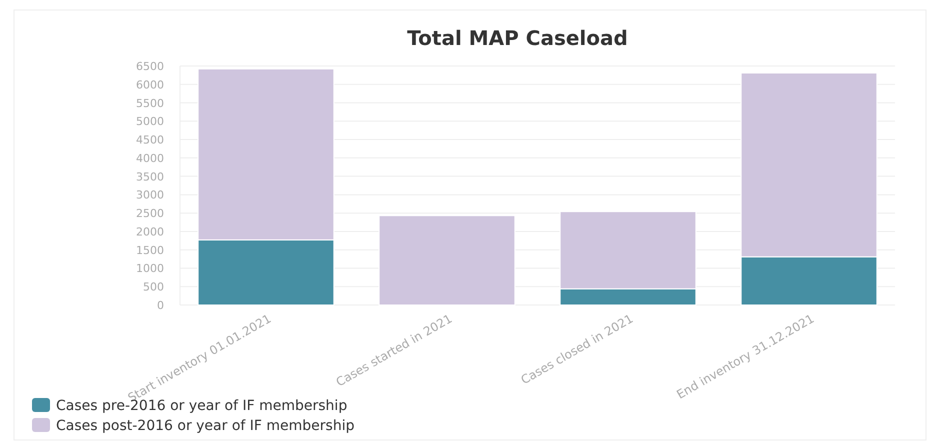 The height and width of the screenshot is (445, 941). Describe the element at coordinates (205, 426) in the screenshot. I see `legend-label: Cases post-2016 or year of IF membership` at that location.